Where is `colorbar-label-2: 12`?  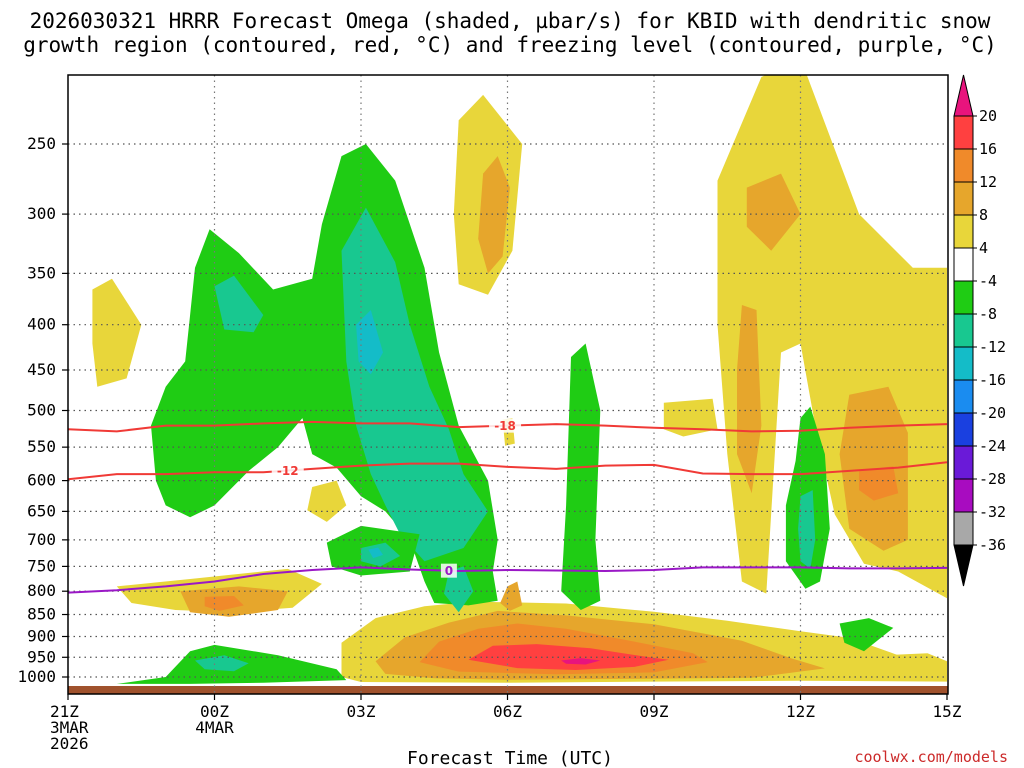 colorbar-label-2: 12 is located at coordinates (988, 182).